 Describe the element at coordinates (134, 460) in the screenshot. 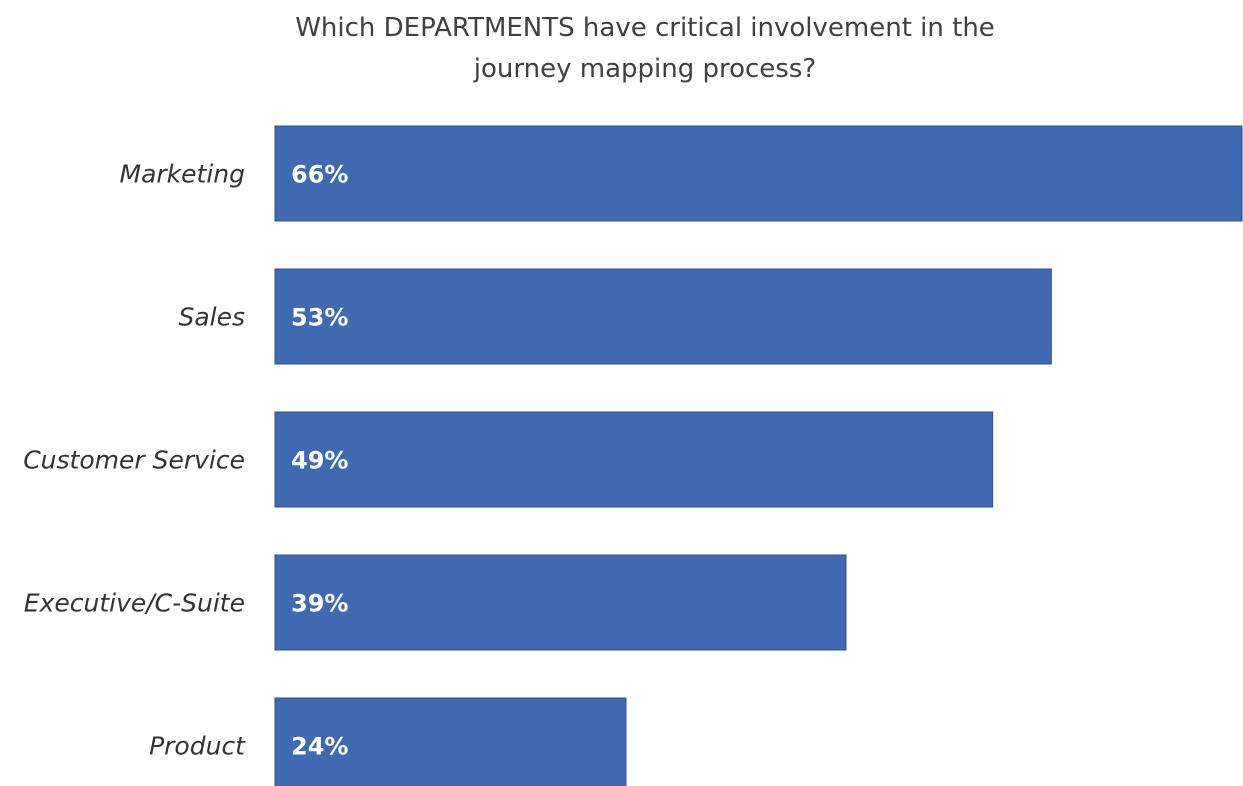

I see `category-label-customer-service: Customer Service` at that location.